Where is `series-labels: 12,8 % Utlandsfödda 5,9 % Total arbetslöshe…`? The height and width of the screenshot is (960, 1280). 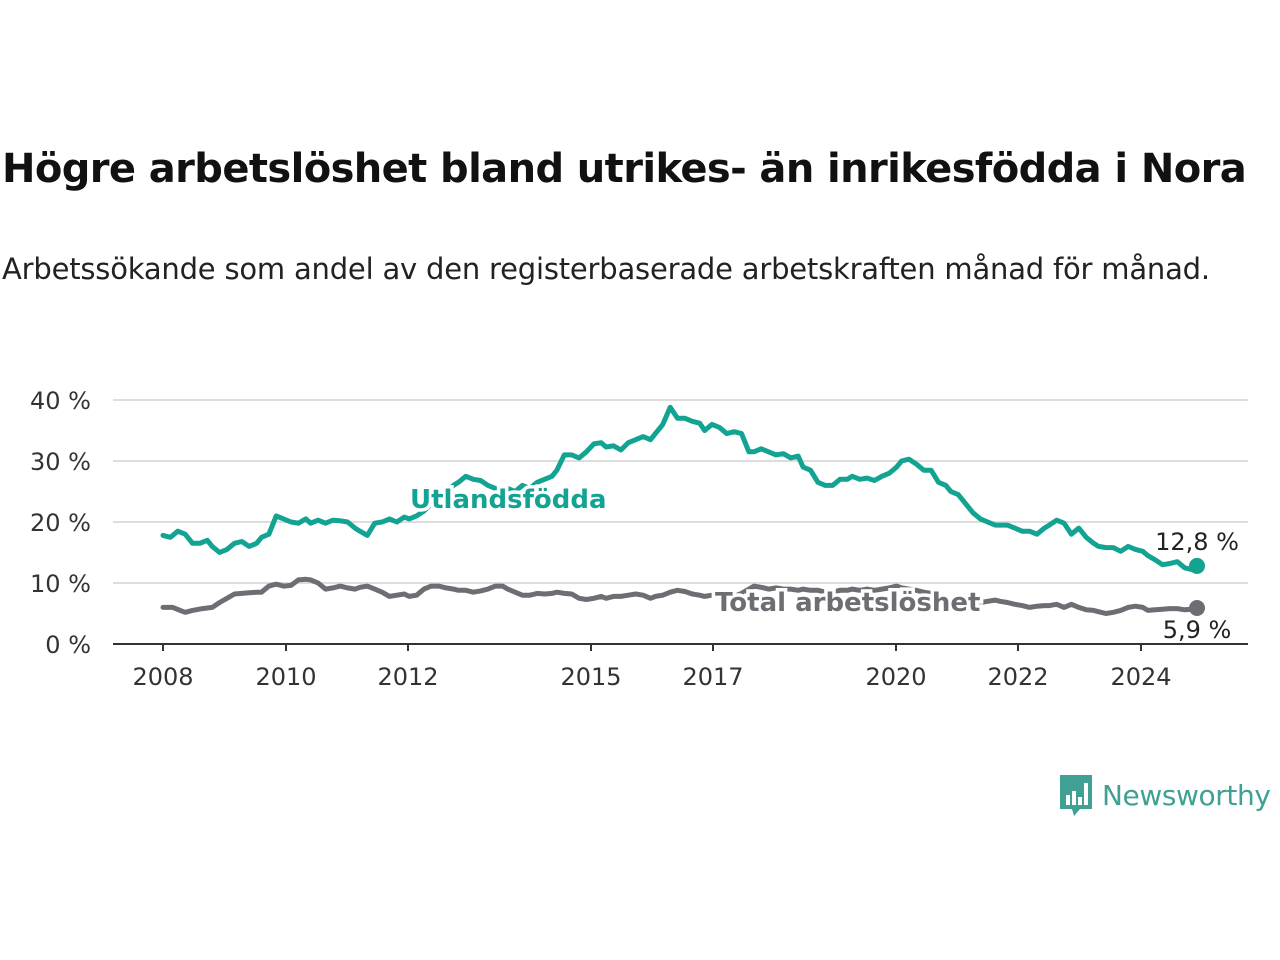
series-labels: 12,8 % Utlandsfödda 5,9 % Total arbetslöshe… is located at coordinates (823, 563).